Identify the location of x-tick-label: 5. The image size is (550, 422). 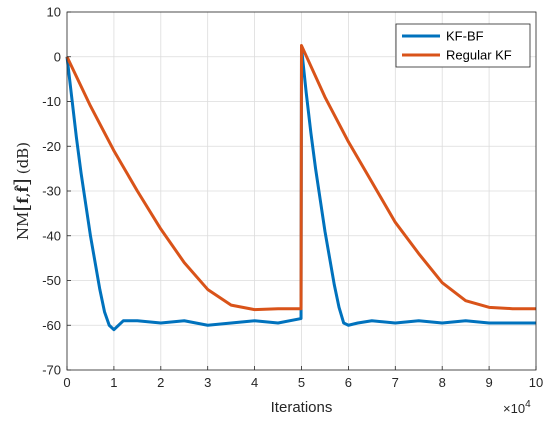
(301, 382).